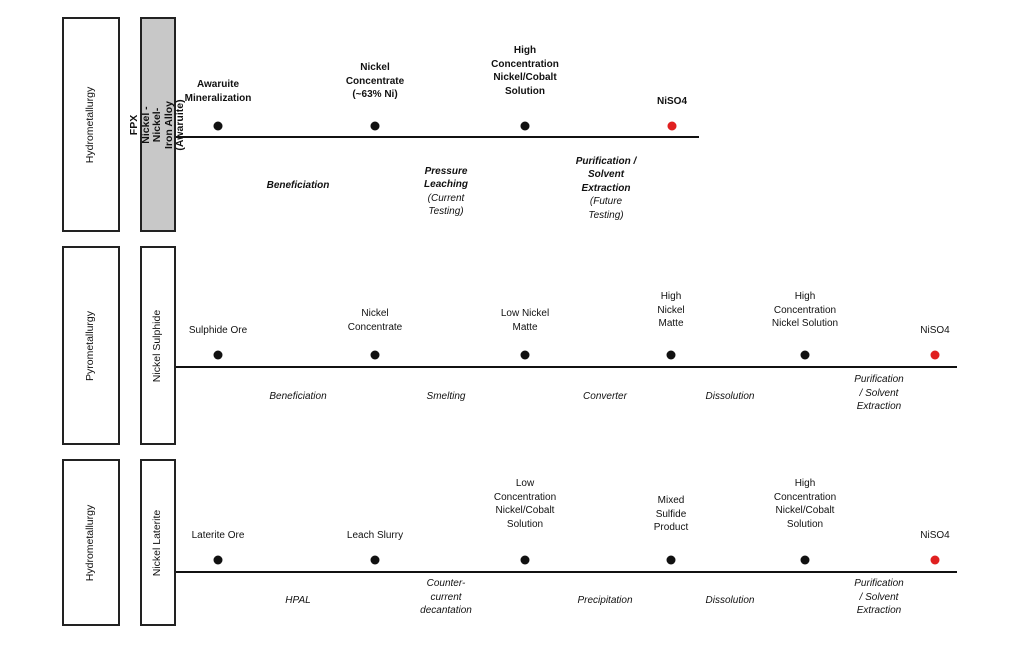 Image resolution: width=1014 pixels, height=660 pixels. Describe the element at coordinates (671, 310) in the screenshot. I see `row2-node-label-4: High Nickel Matte` at that location.